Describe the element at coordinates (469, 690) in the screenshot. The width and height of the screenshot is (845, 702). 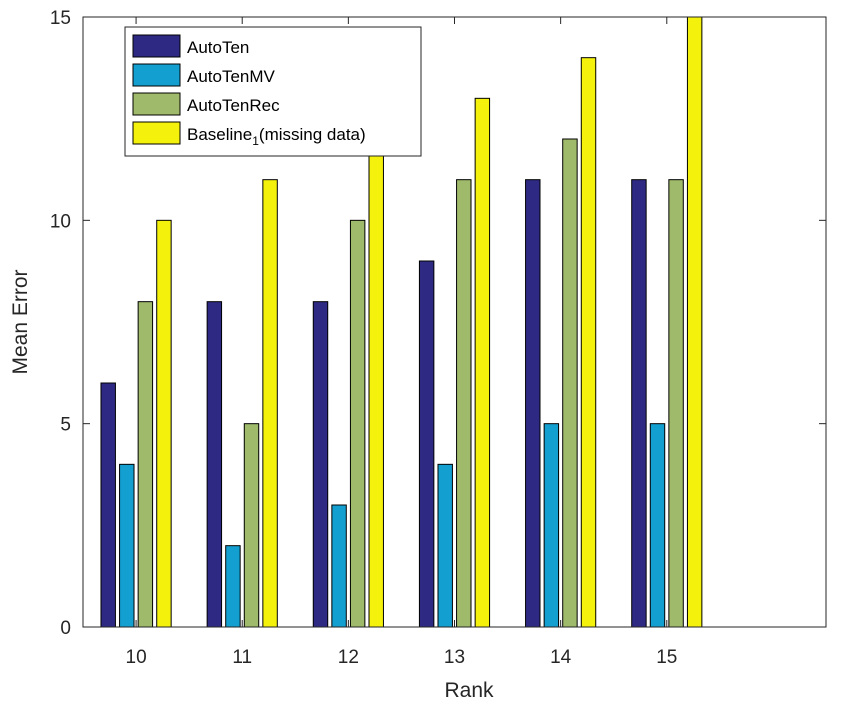
I see `x-axis-label: Rank` at that location.